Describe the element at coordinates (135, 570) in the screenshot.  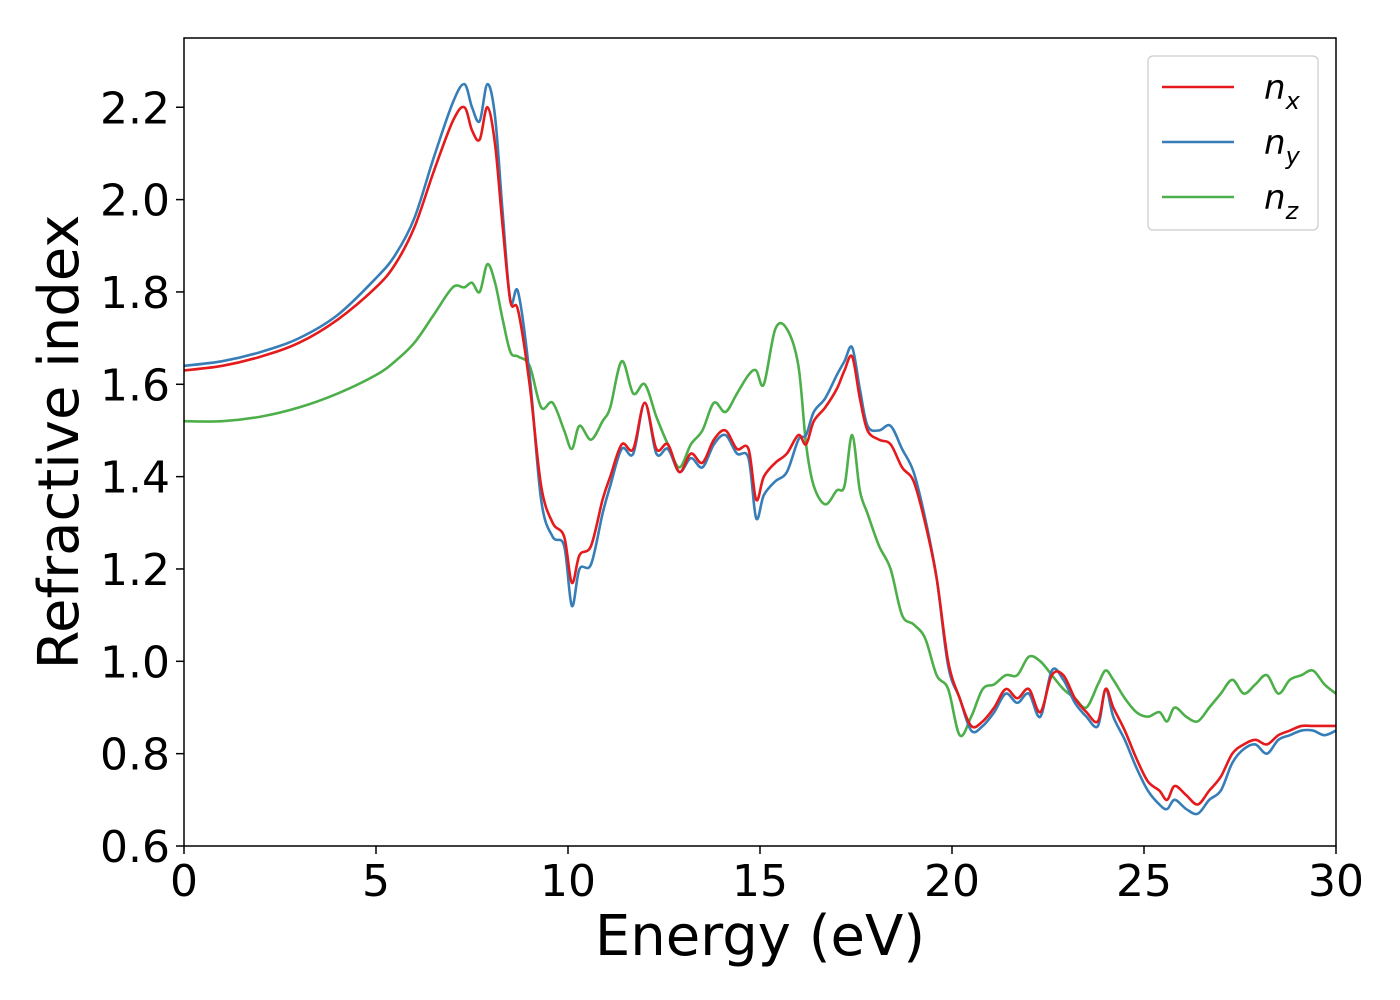
I see `y-tick-label: 1.2` at that location.